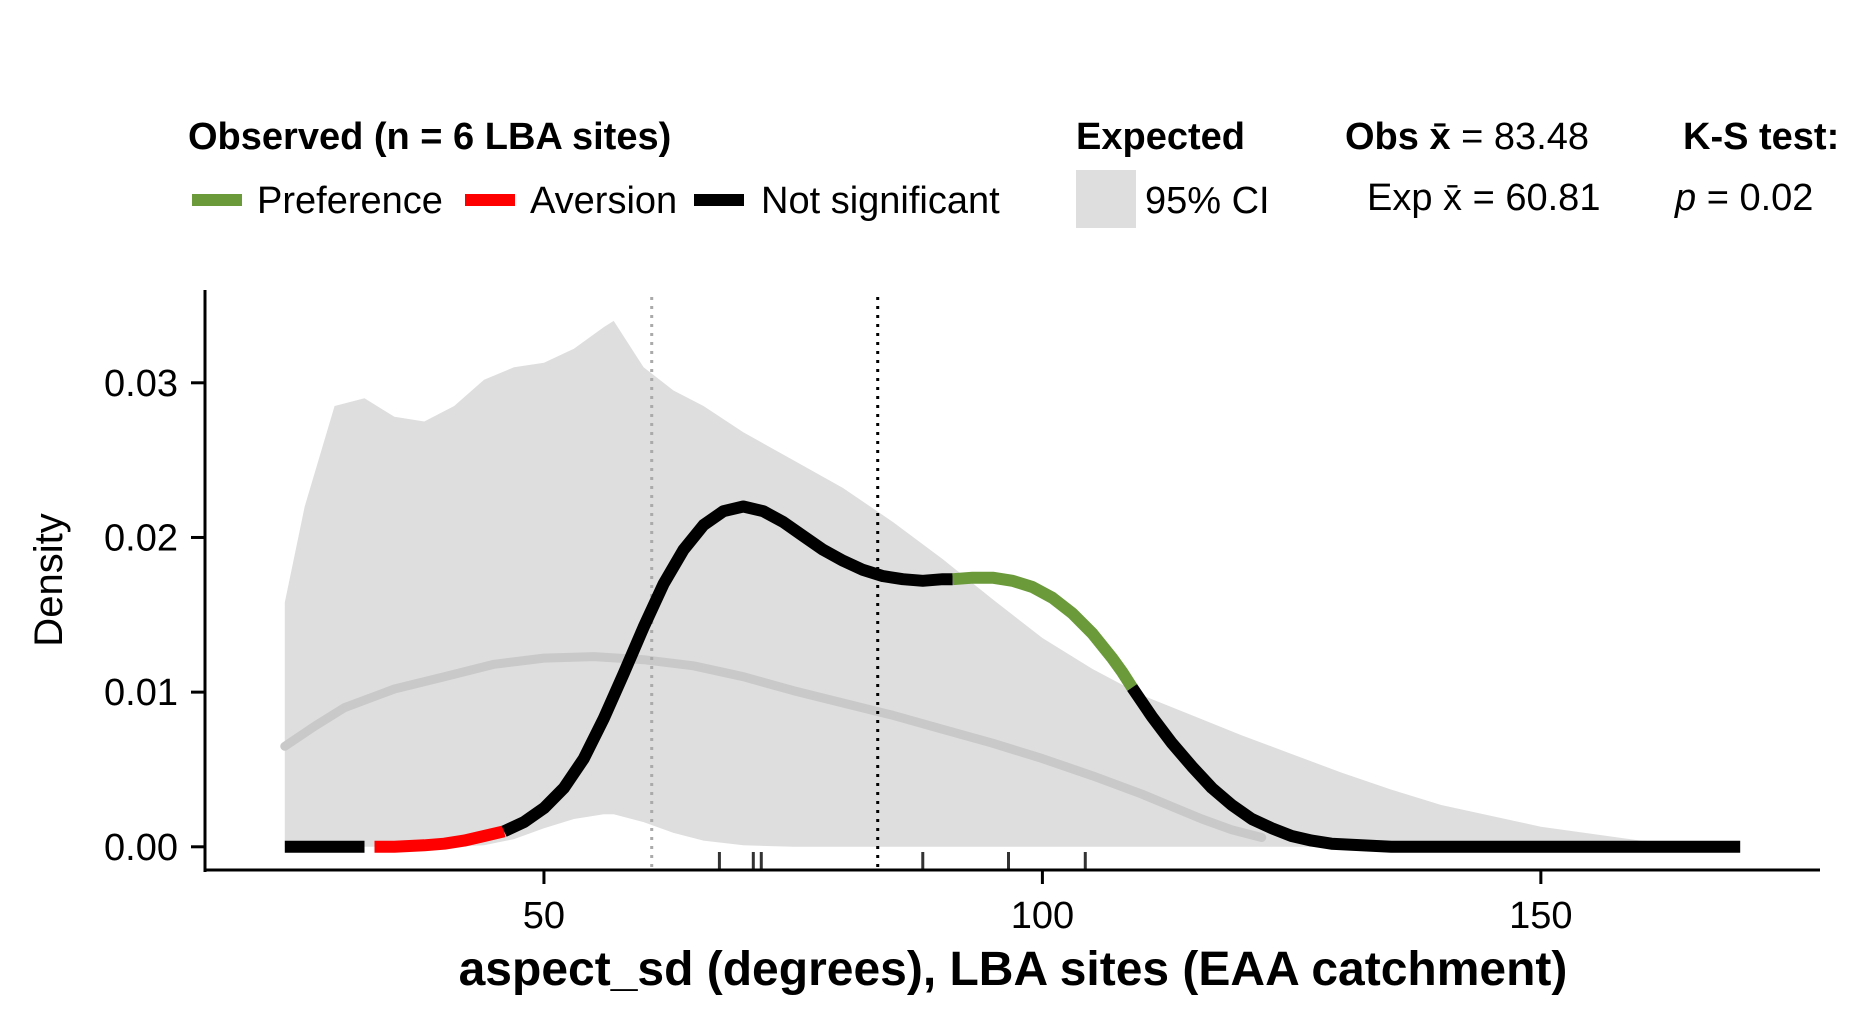 The height and width of the screenshot is (1020, 1860). I want to click on legend-means: Obs x̄ = 83.48 Exp x̄ = 60.81, so click(1472, 167).